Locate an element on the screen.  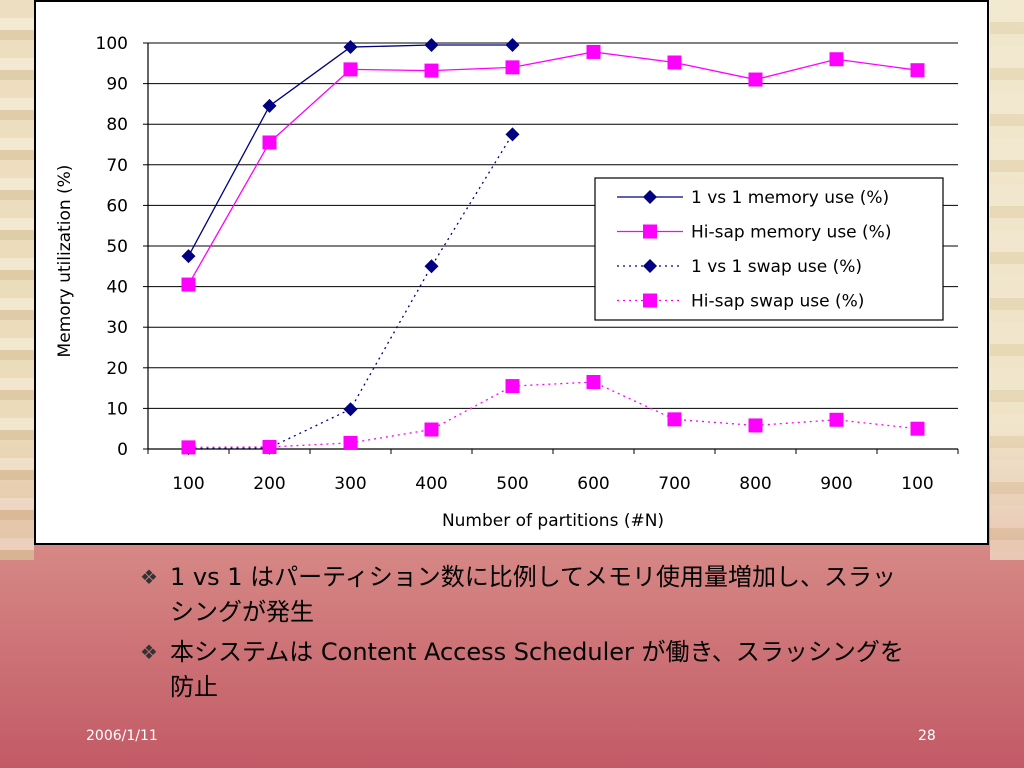
right-decorative-border is located at coordinates (1007, 280).